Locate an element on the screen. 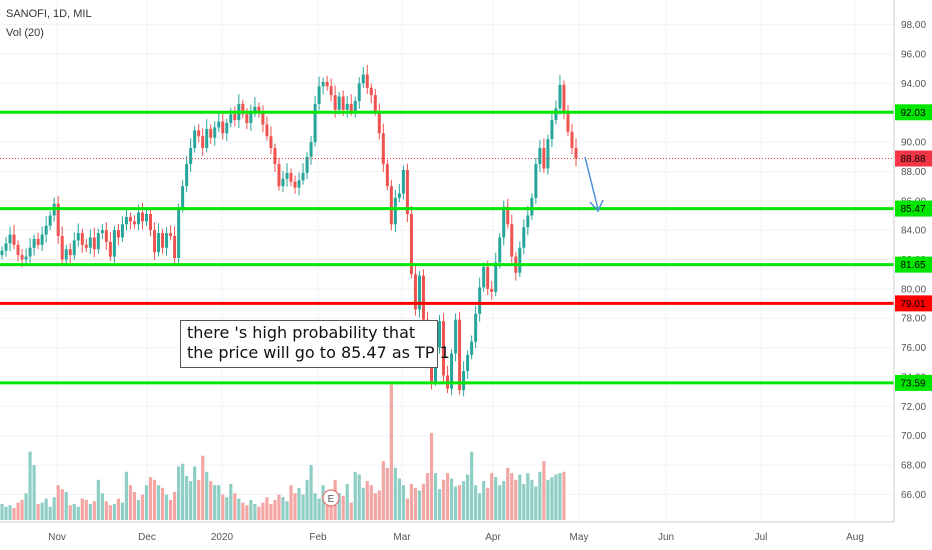 The image size is (932, 550). time-tick-label: Feb is located at coordinates (318, 537).